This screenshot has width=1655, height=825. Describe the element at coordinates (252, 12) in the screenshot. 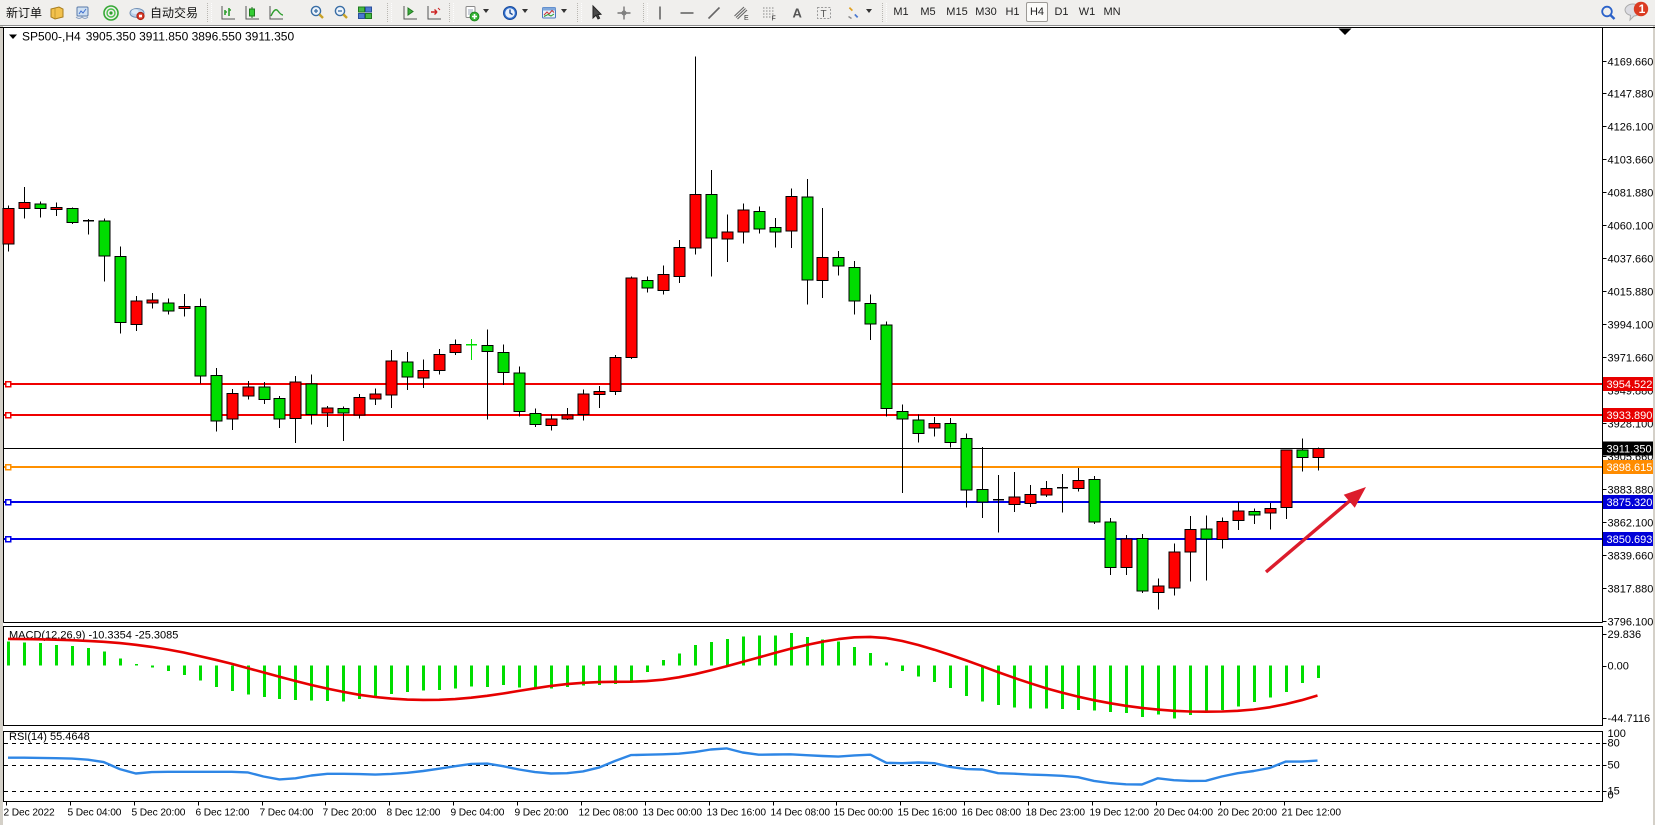

I see `candle-chart-icon` at that location.